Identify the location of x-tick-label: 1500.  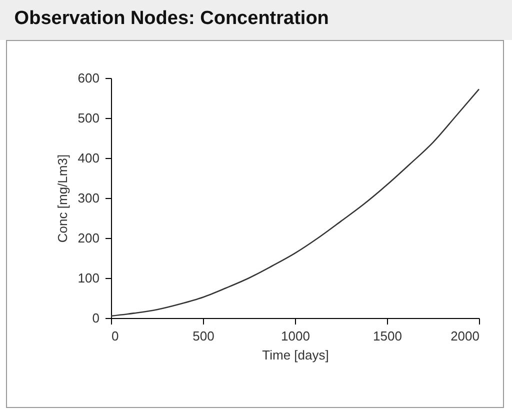
(387, 336).